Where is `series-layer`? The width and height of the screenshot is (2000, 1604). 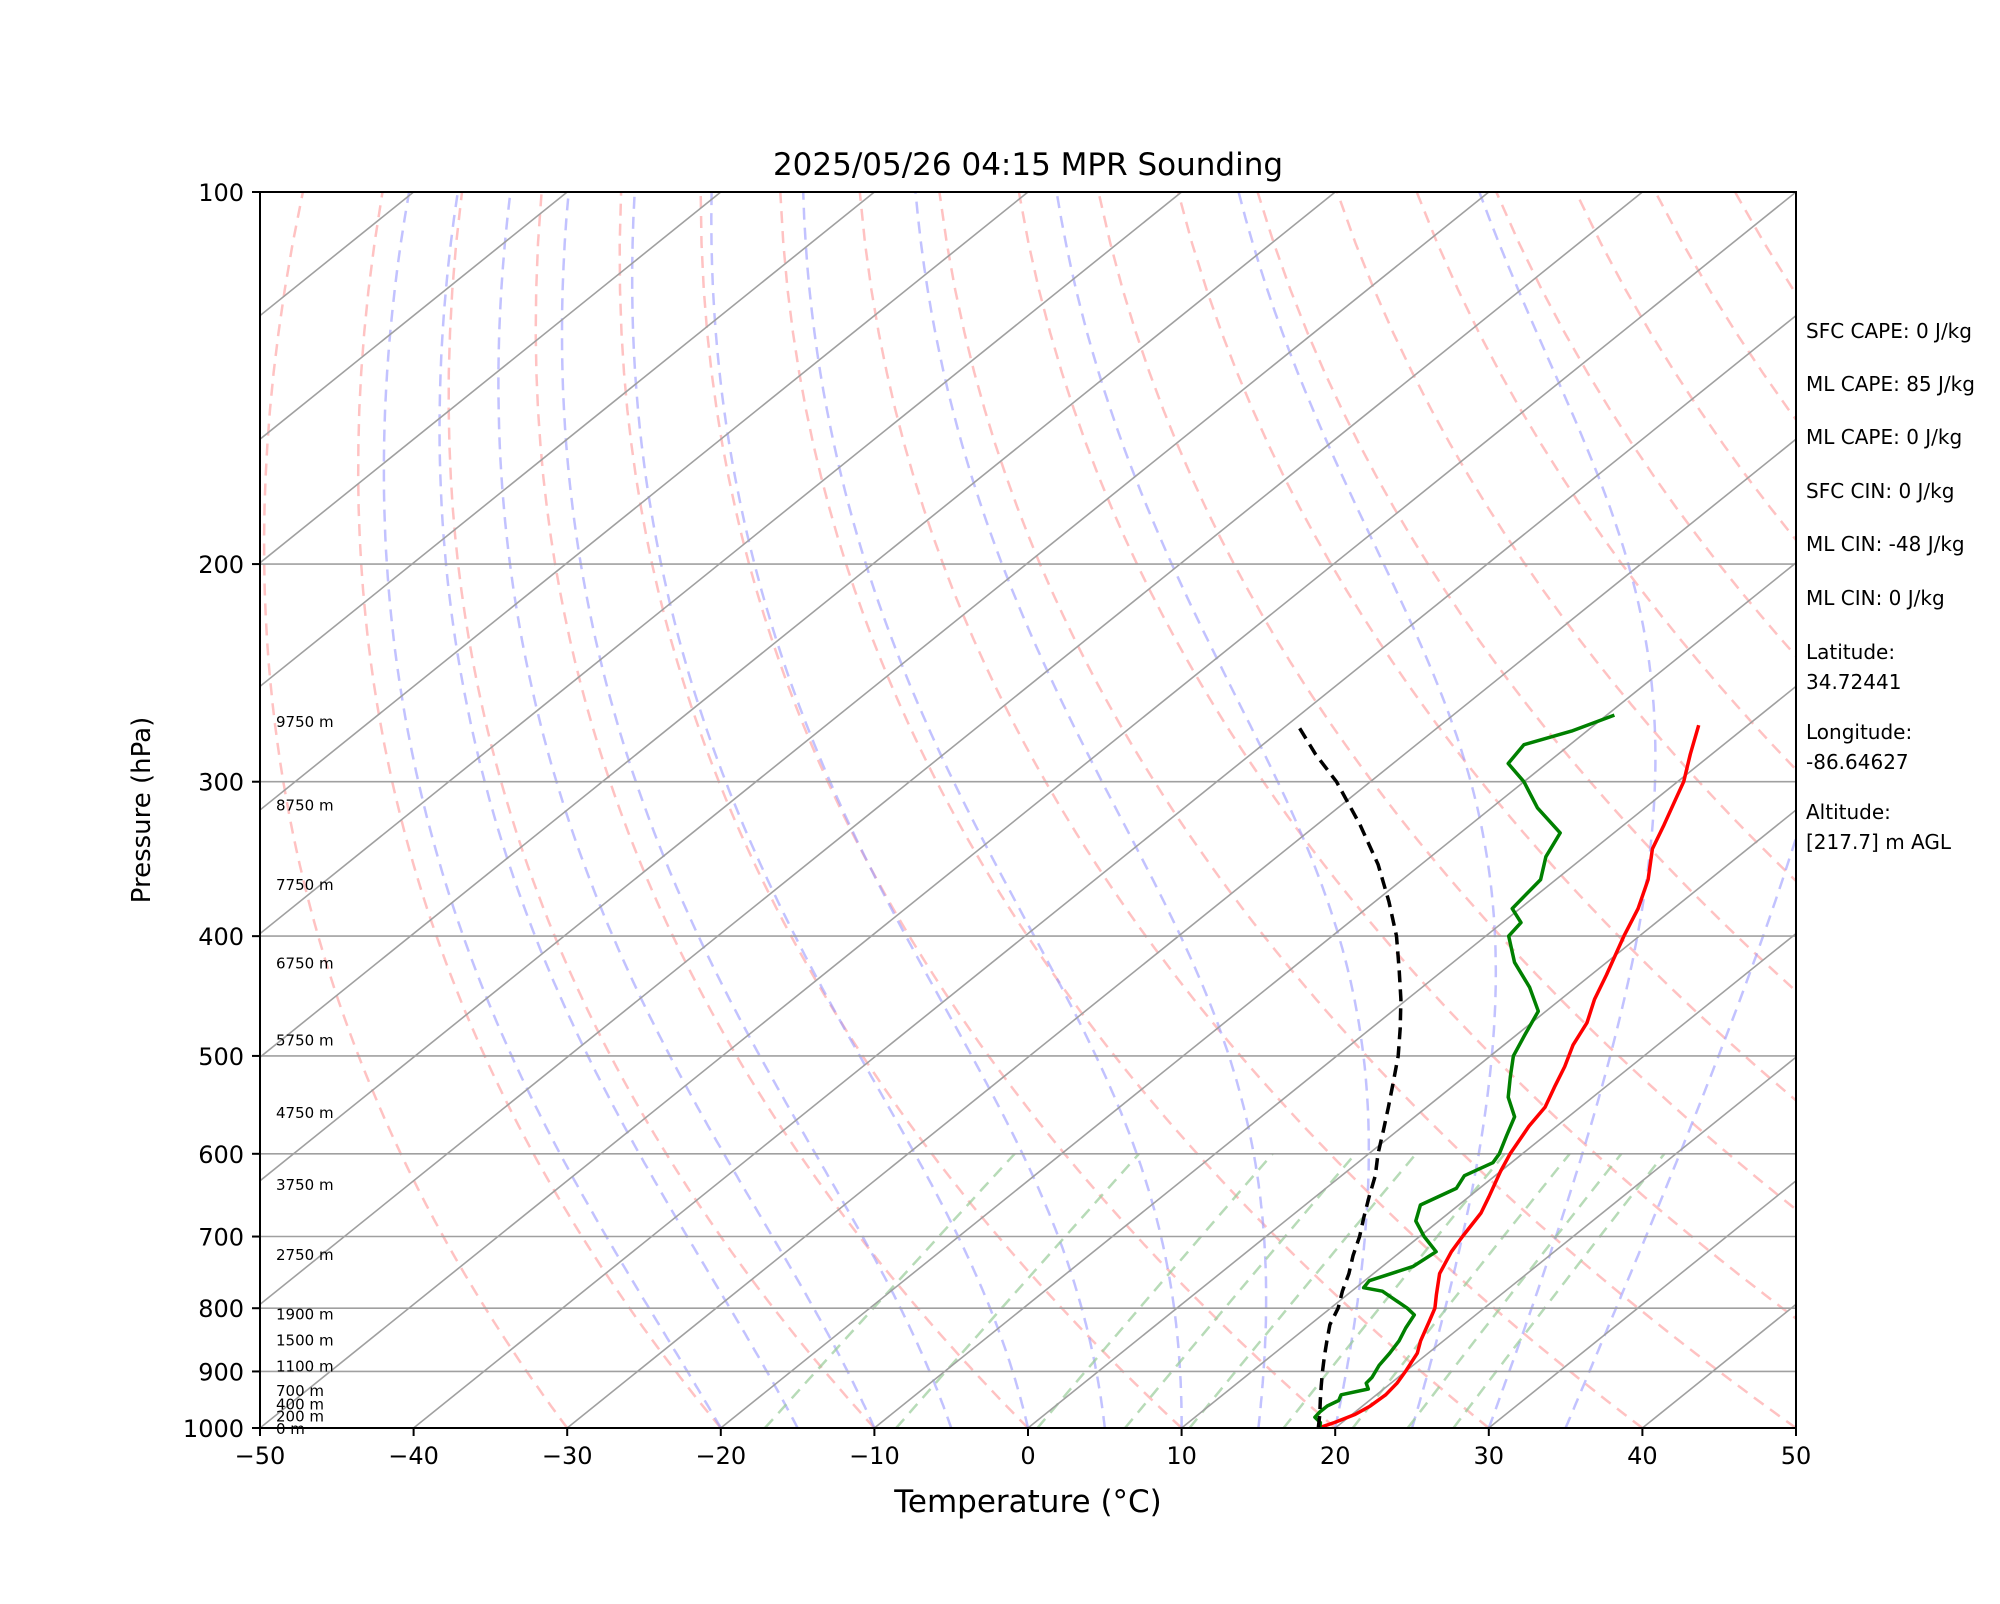 series-layer is located at coordinates (1498, 1071).